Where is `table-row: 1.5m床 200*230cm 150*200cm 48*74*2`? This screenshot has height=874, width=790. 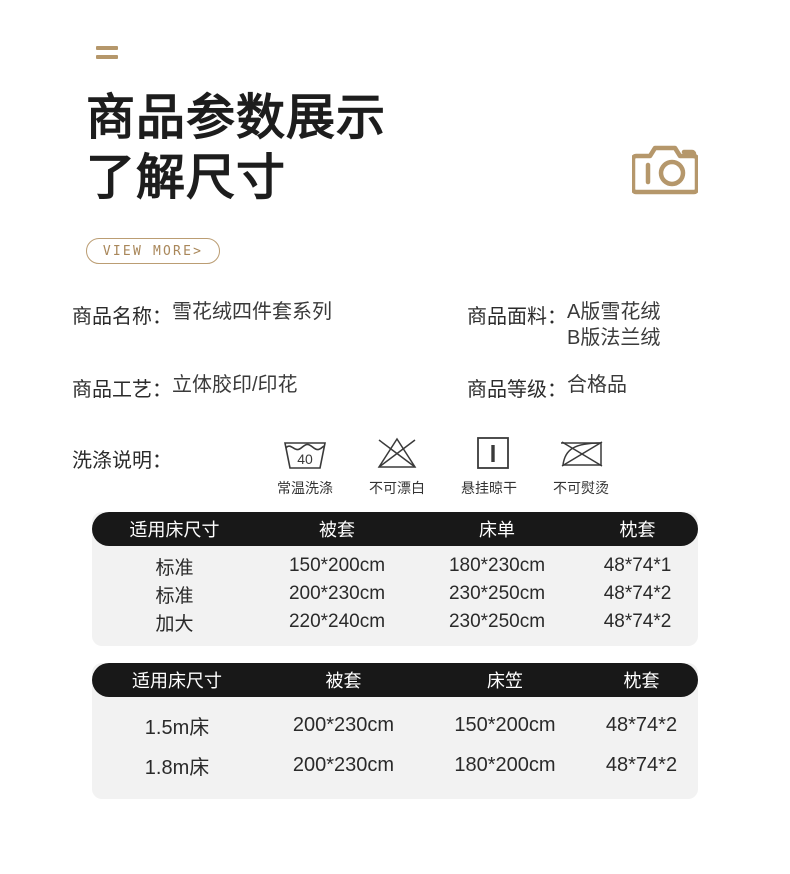
table-row: 1.5m床 200*230cm 150*200cm 48*74*2 is located at coordinates (395, 725).